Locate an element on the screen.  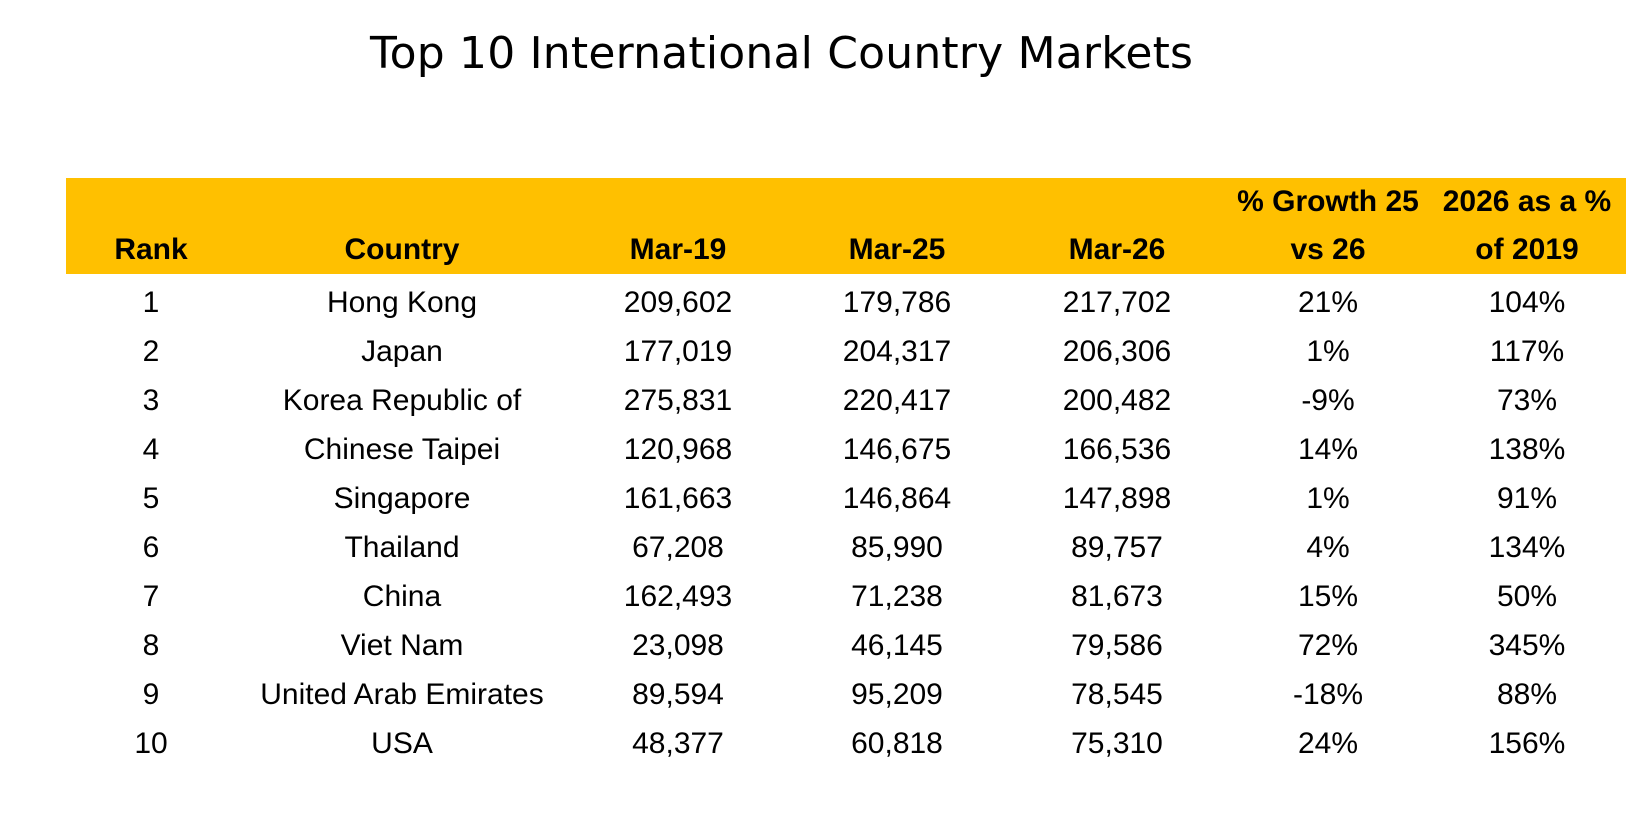
cell-mar-26: 79,586 is located at coordinates (1117, 645).